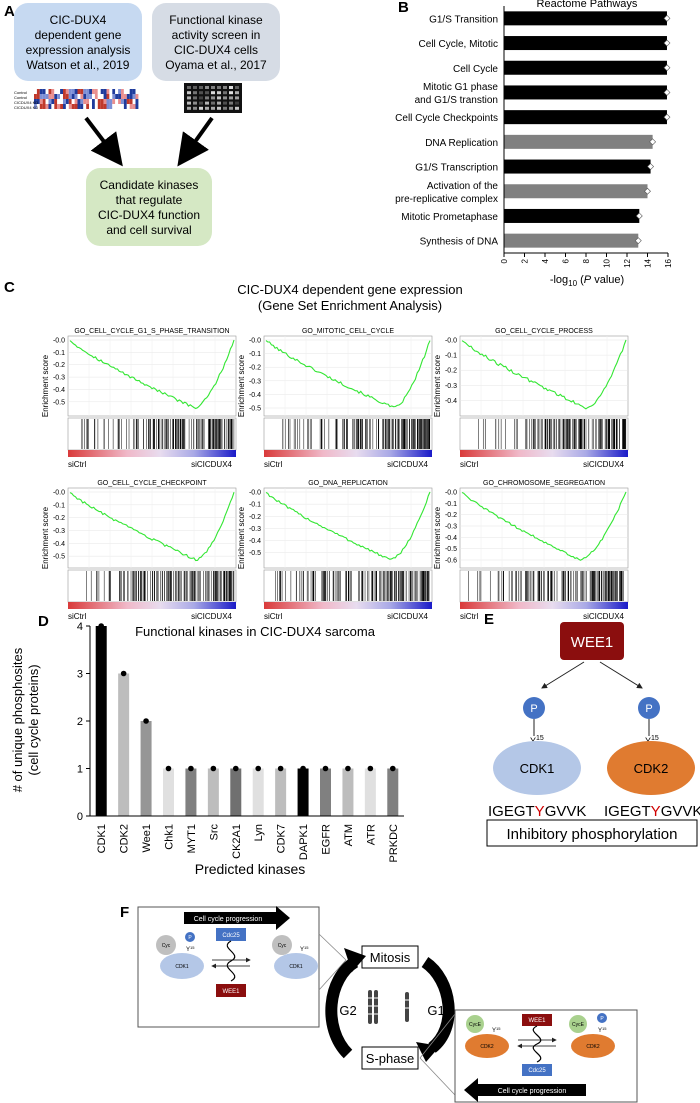 This screenshot has width=700, height=1103. I want to click on p-label-cdk1: P, so click(533, 709).